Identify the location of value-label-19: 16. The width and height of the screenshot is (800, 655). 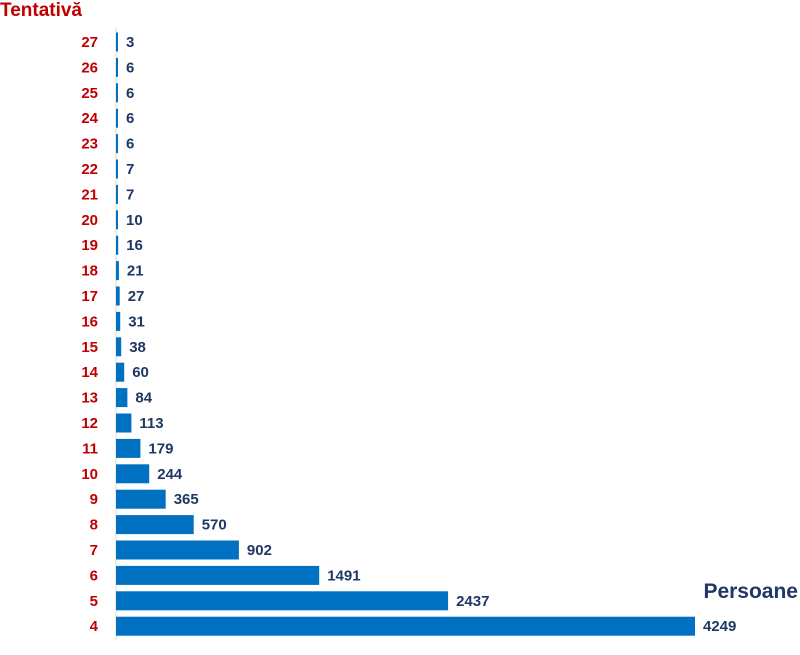
(134, 245).